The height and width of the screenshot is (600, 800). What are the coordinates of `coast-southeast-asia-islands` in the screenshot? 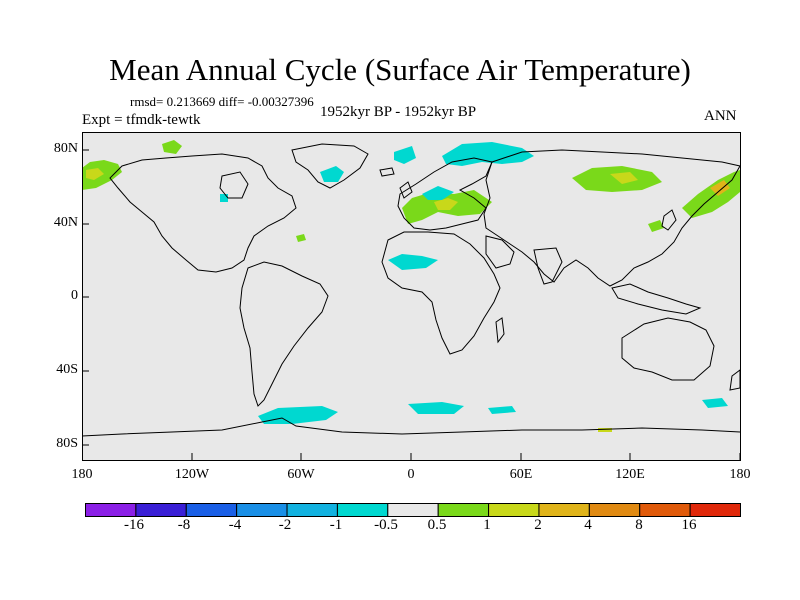 It's located at (656, 299).